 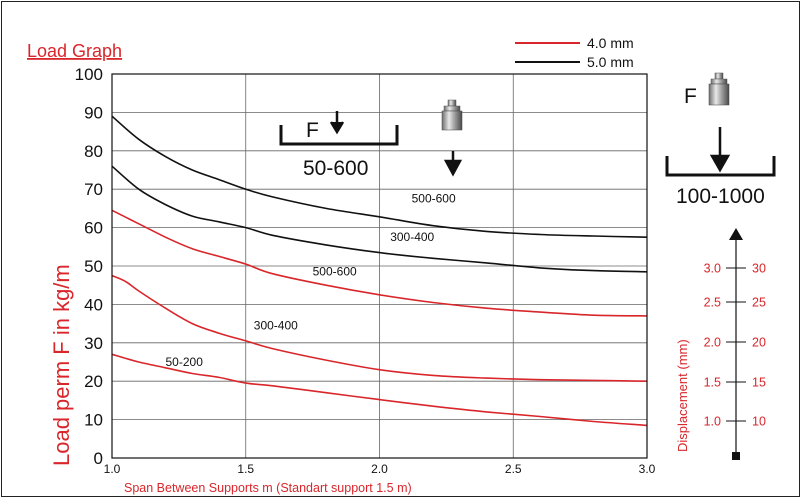 I want to click on outer-bracket-icon, so click(x=720, y=166).